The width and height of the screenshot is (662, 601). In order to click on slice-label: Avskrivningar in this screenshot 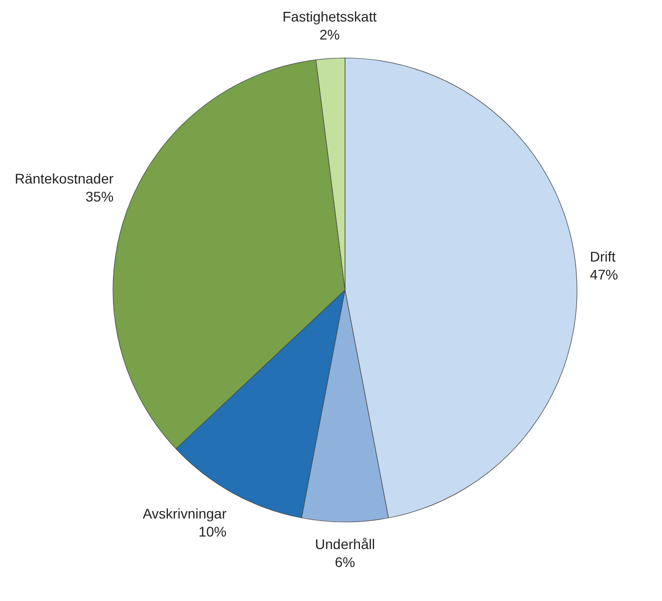, I will do `click(184, 513)`.